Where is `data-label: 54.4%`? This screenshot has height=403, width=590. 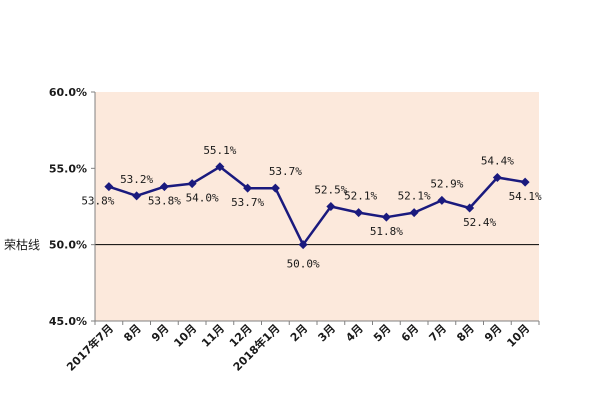
data-label: 54.4% is located at coordinates (497, 160).